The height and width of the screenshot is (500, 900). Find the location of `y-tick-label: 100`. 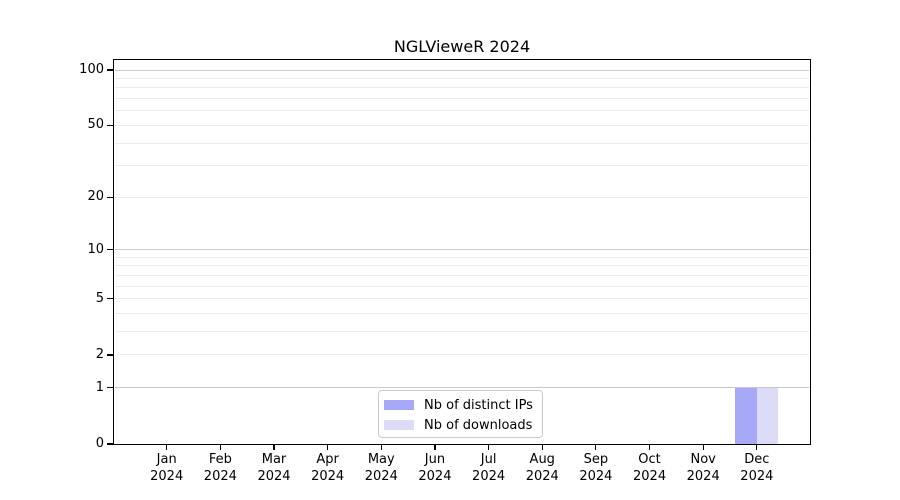

y-tick-label: 100 is located at coordinates (91, 69).